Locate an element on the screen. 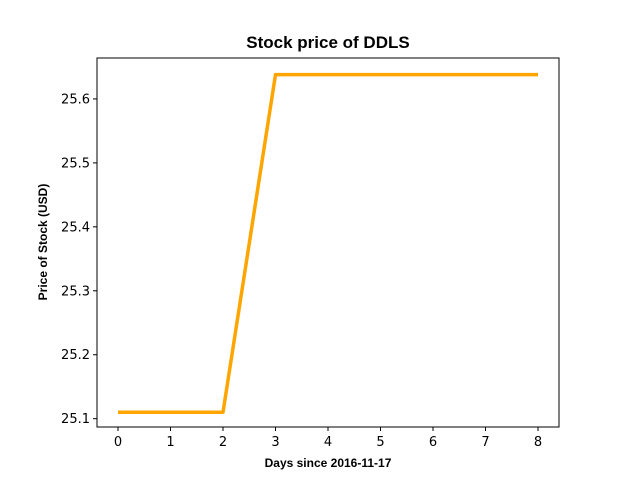 This screenshot has width=640, height=480. y-tick-label: 25.4 is located at coordinates (75, 227).